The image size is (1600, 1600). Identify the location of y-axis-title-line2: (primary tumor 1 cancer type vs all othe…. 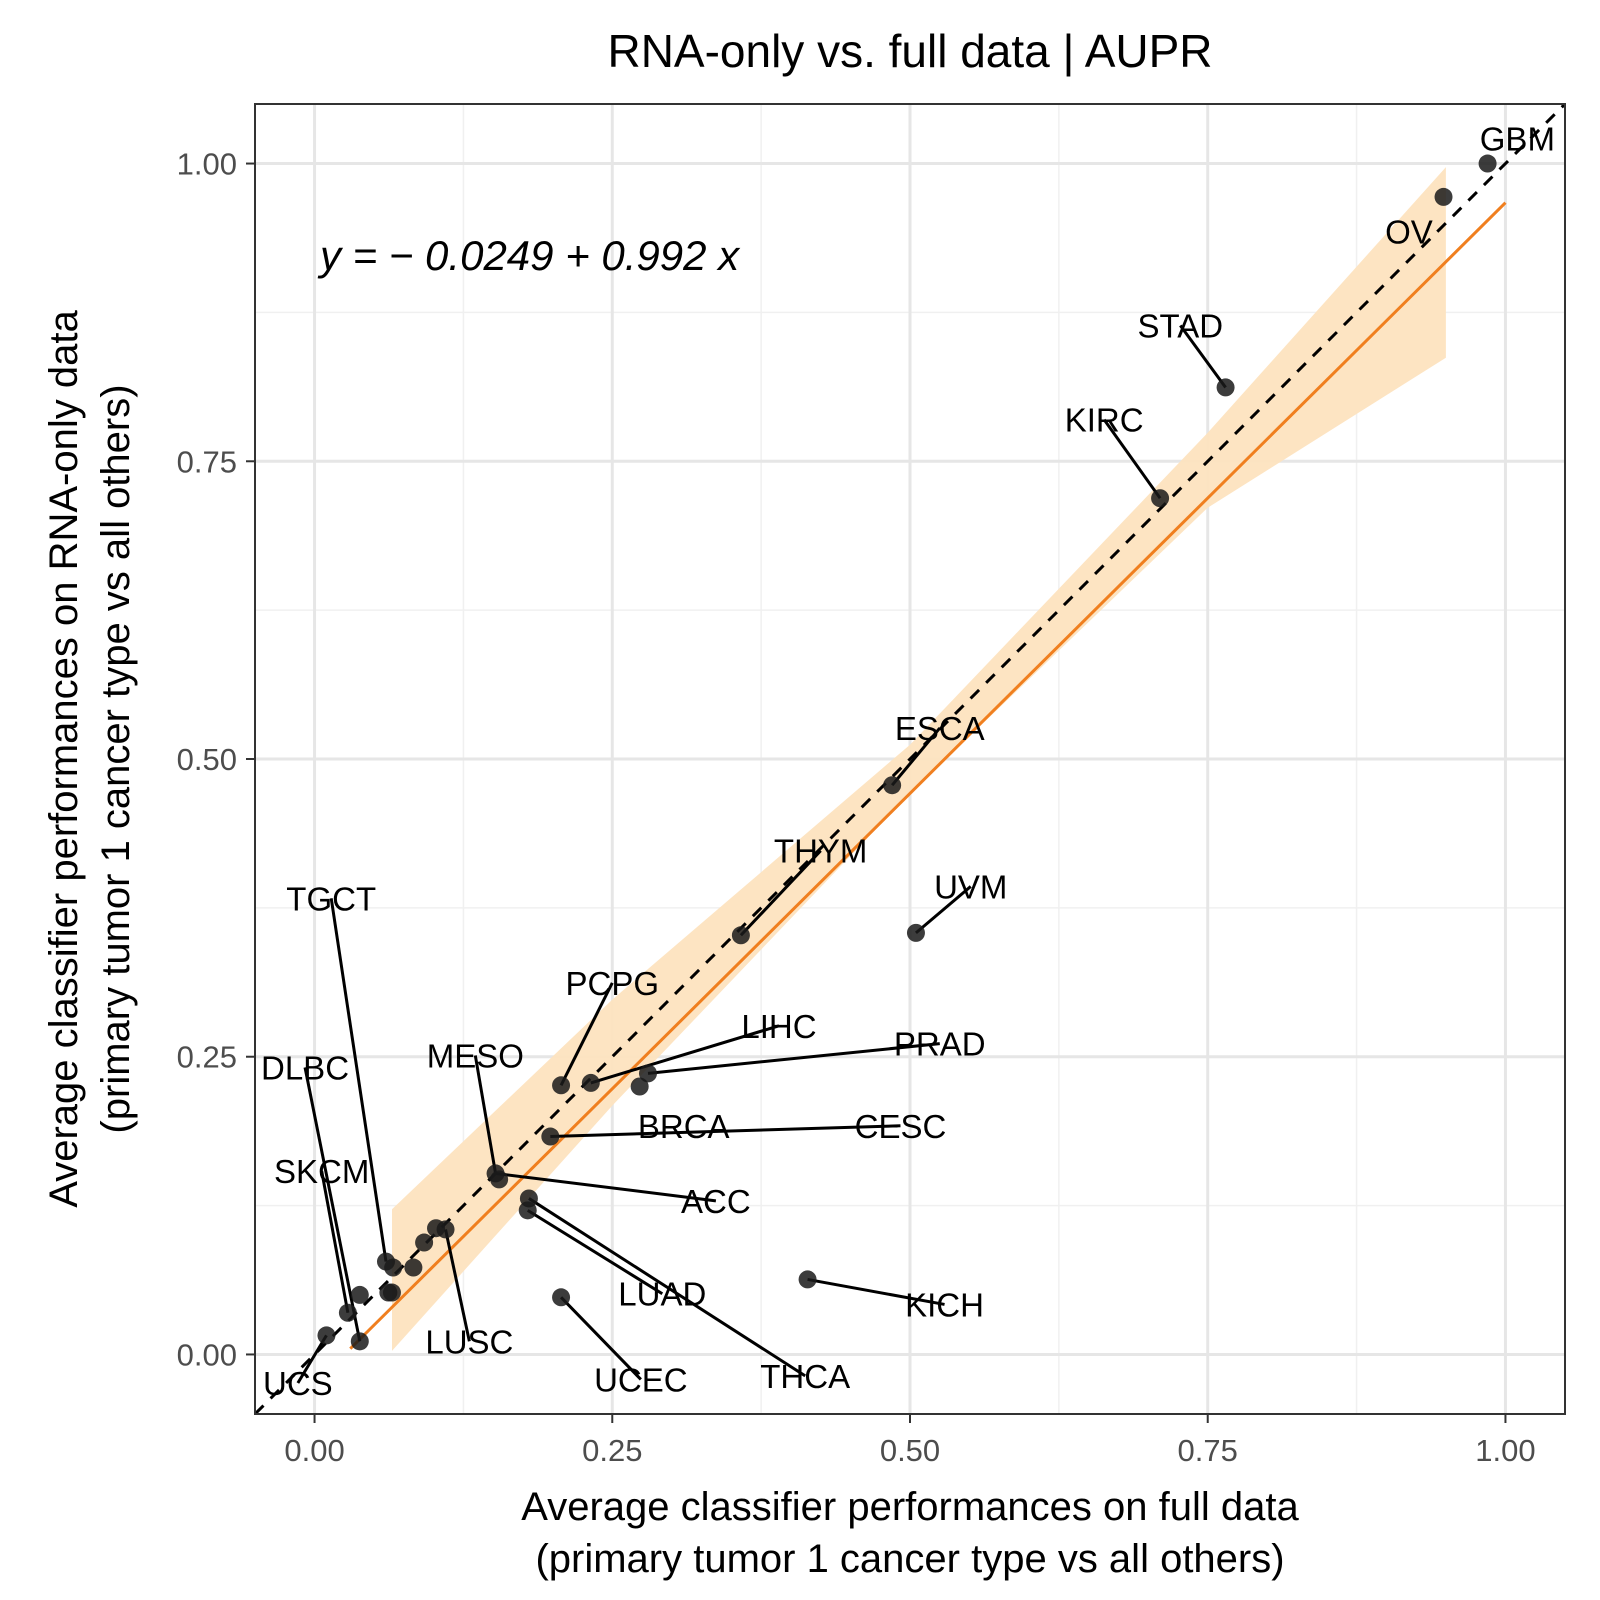
(116, 758).